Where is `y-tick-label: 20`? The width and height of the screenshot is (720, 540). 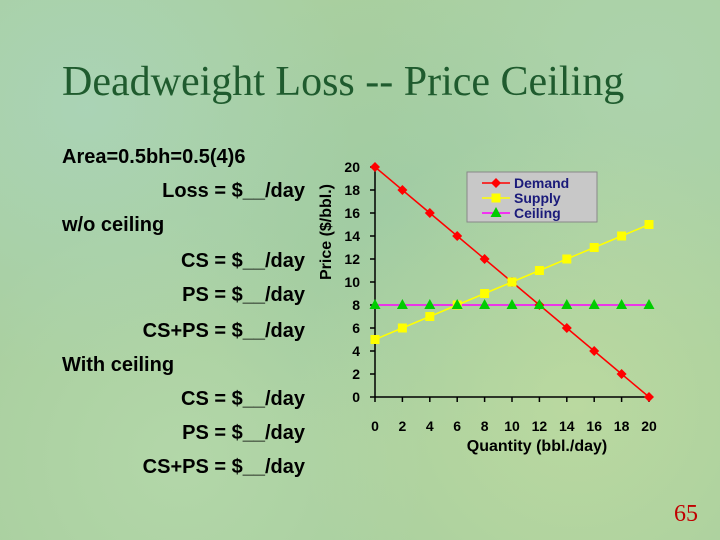 y-tick-label: 20 is located at coordinates (352, 167).